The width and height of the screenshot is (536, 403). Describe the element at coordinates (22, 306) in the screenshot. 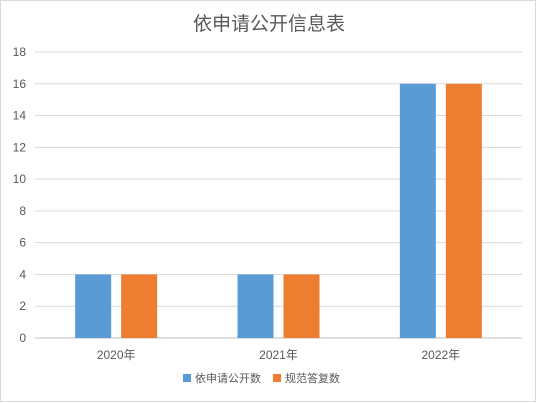

I see `y-tick-label: 2` at that location.